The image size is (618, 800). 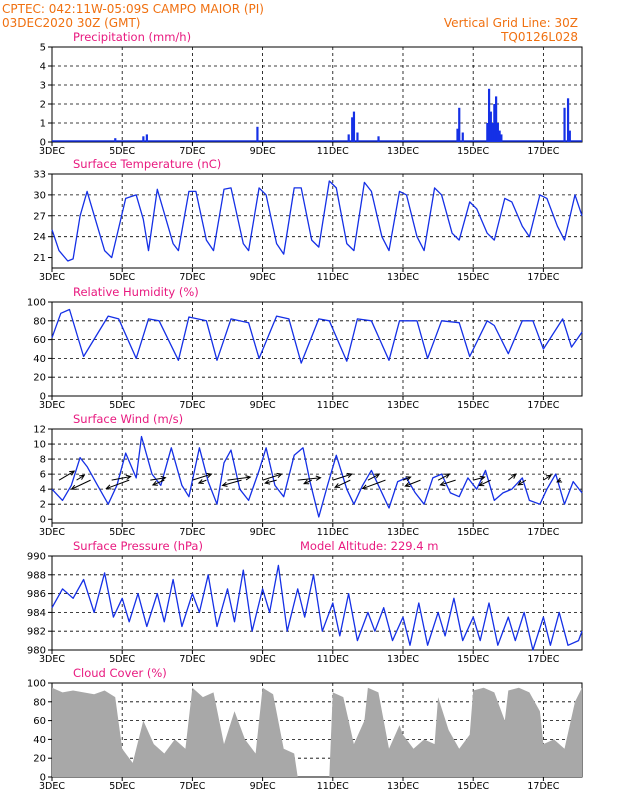 I want to click on y-tick-label: 10, so click(x=39, y=445).